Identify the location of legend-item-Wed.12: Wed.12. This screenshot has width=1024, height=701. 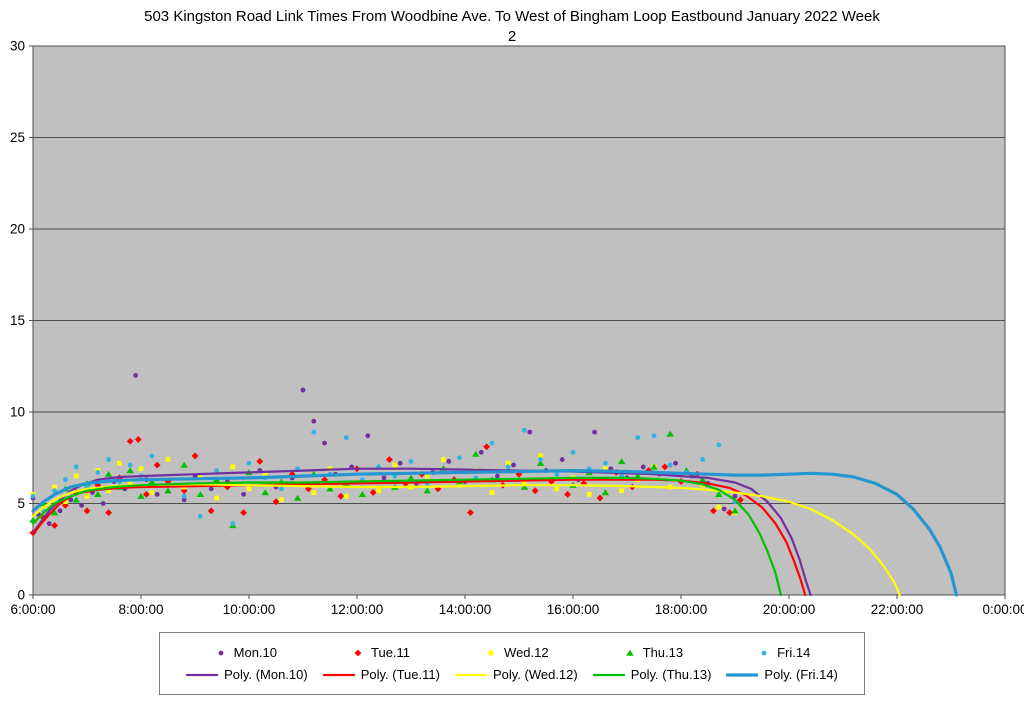
(516, 652).